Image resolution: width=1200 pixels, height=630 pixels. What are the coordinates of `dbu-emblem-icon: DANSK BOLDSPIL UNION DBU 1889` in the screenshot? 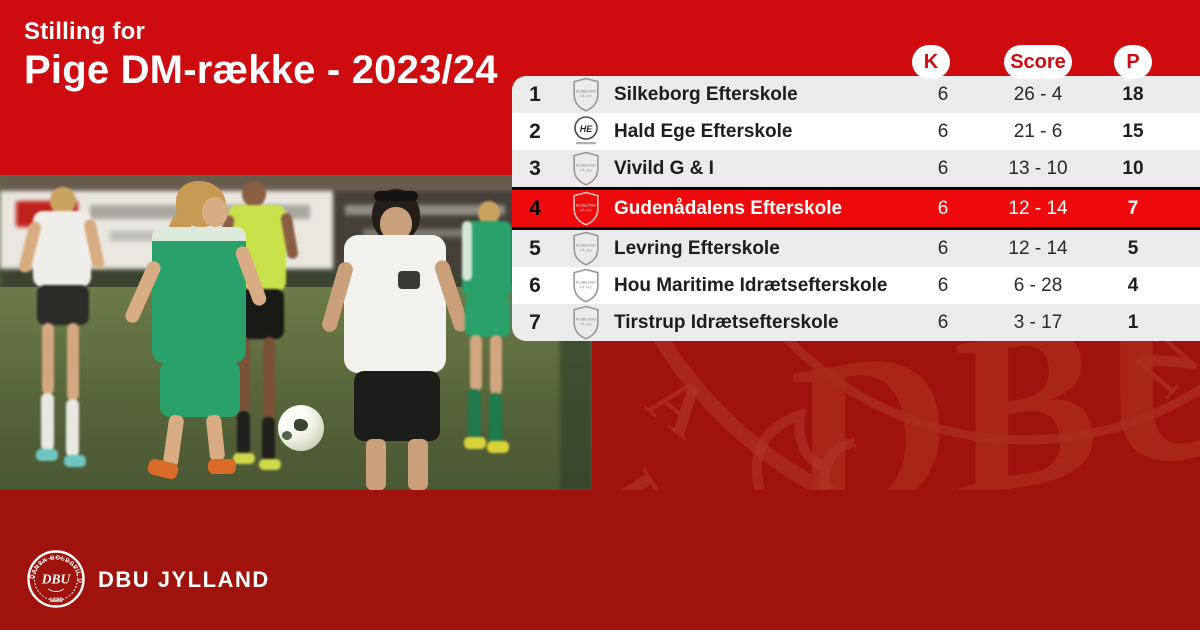 It's located at (54, 577).